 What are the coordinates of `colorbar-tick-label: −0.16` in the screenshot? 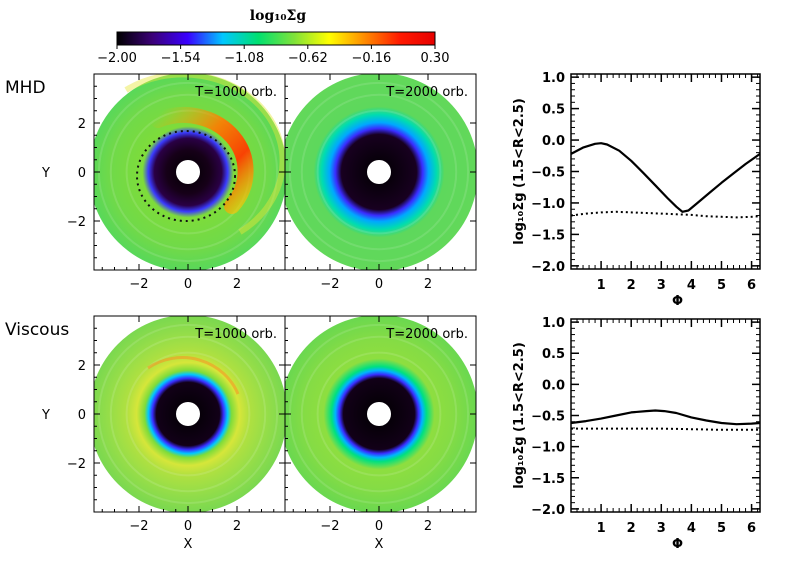 It's located at (371, 58).